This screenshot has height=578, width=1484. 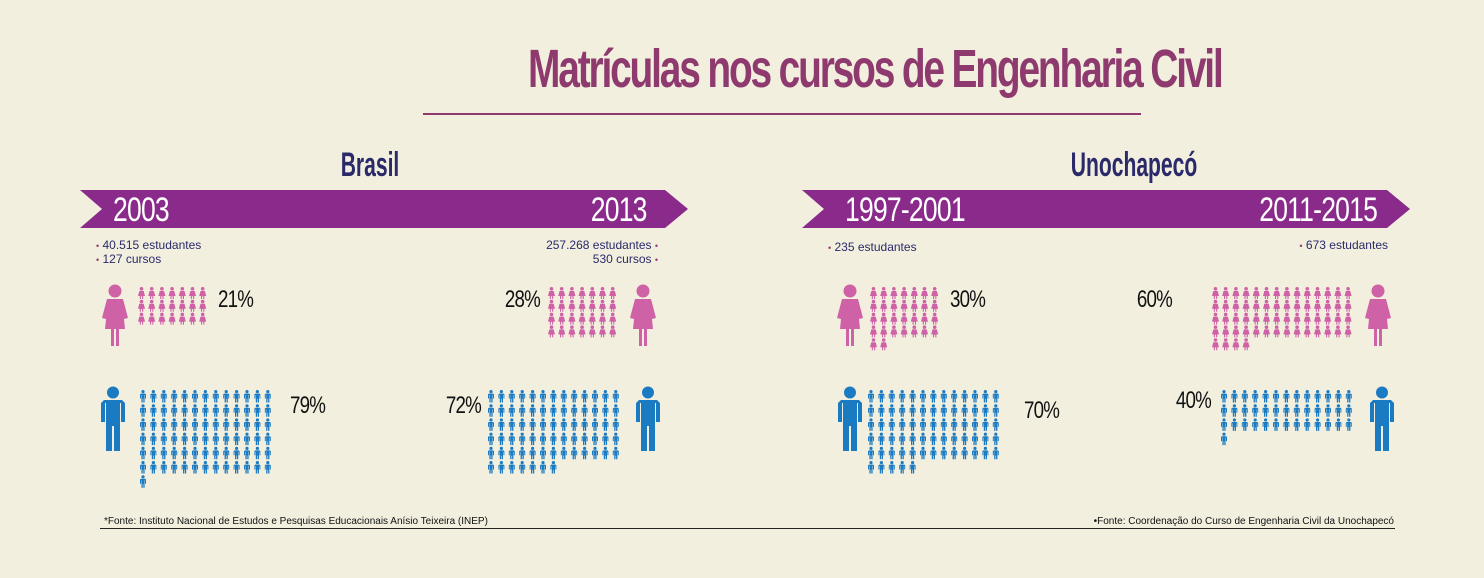 I want to click on brasil-2013-male-pictogram, so click(x=553, y=432).